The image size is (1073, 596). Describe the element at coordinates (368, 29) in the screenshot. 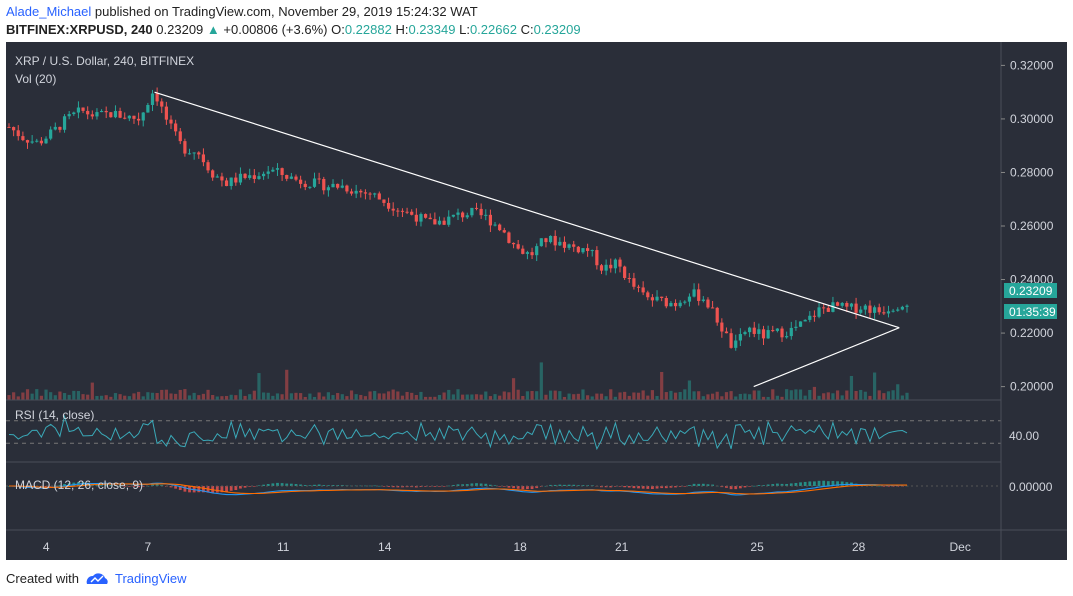

I see `open-value: 0.22882` at that location.